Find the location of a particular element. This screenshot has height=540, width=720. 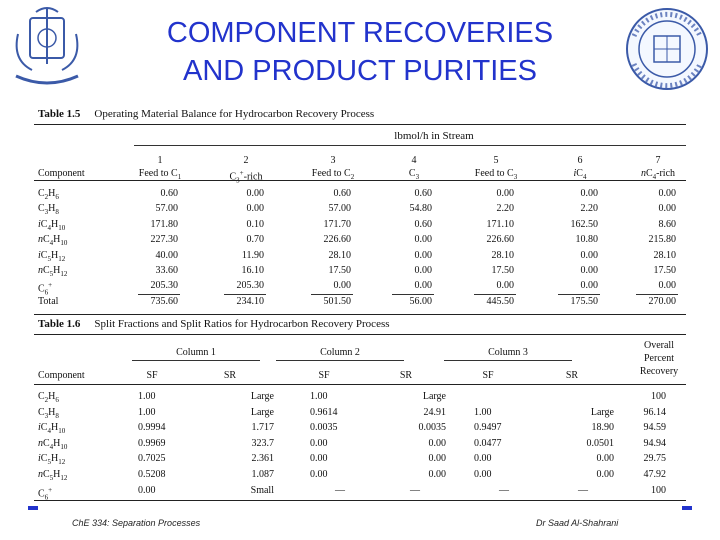

table-2-row-component: nC5H12 is located at coordinates (53, 475).